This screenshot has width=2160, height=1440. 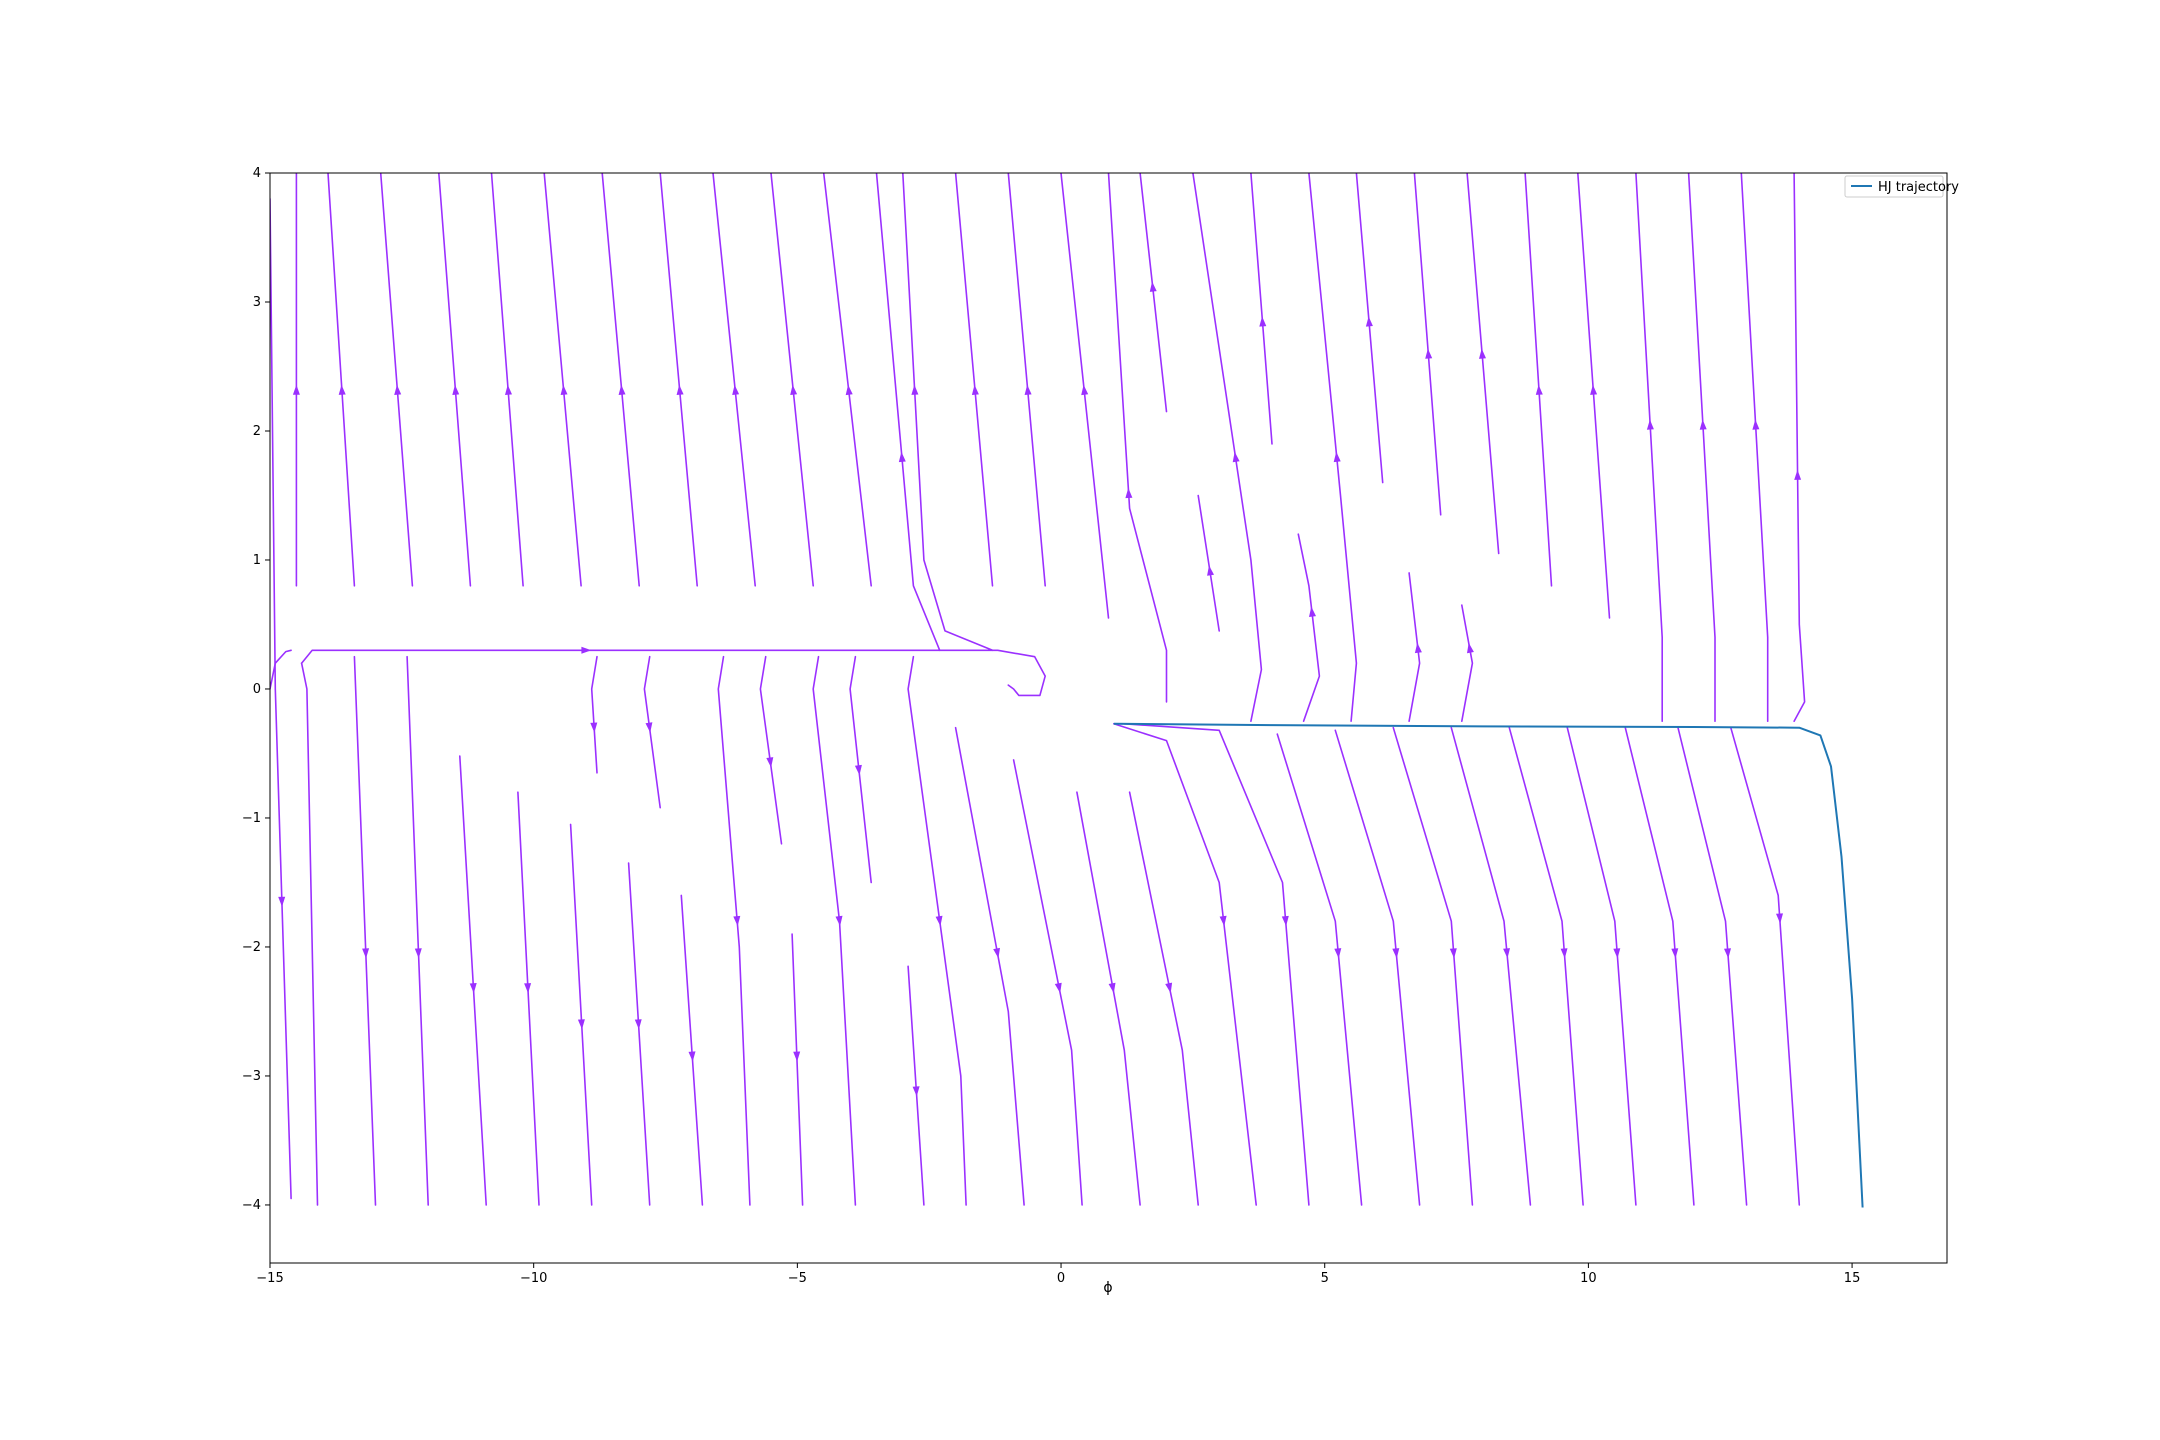 I want to click on series-line-hj-trajectory, so click(x=1488, y=965).